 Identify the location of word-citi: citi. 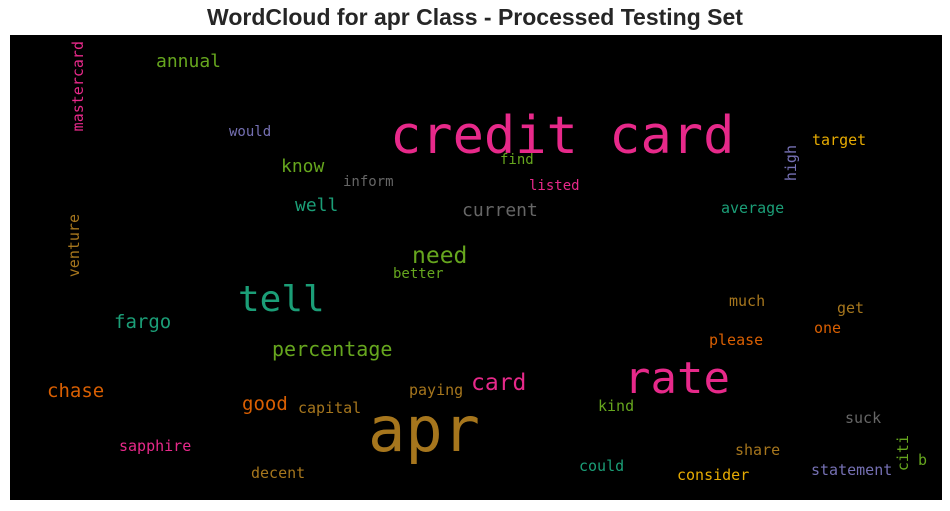
(903, 453).